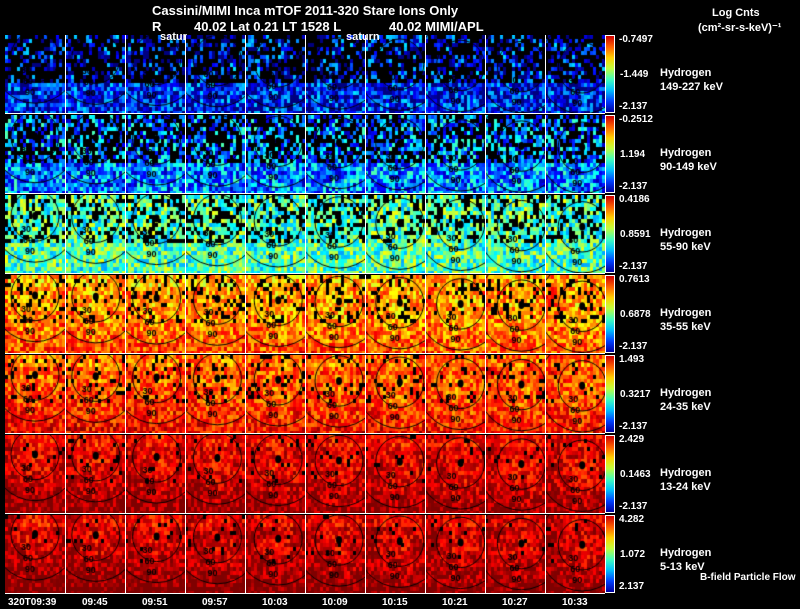  What do you see at coordinates (688, 167) in the screenshot?
I see `channel-energy: 90-149 keV` at bounding box center [688, 167].